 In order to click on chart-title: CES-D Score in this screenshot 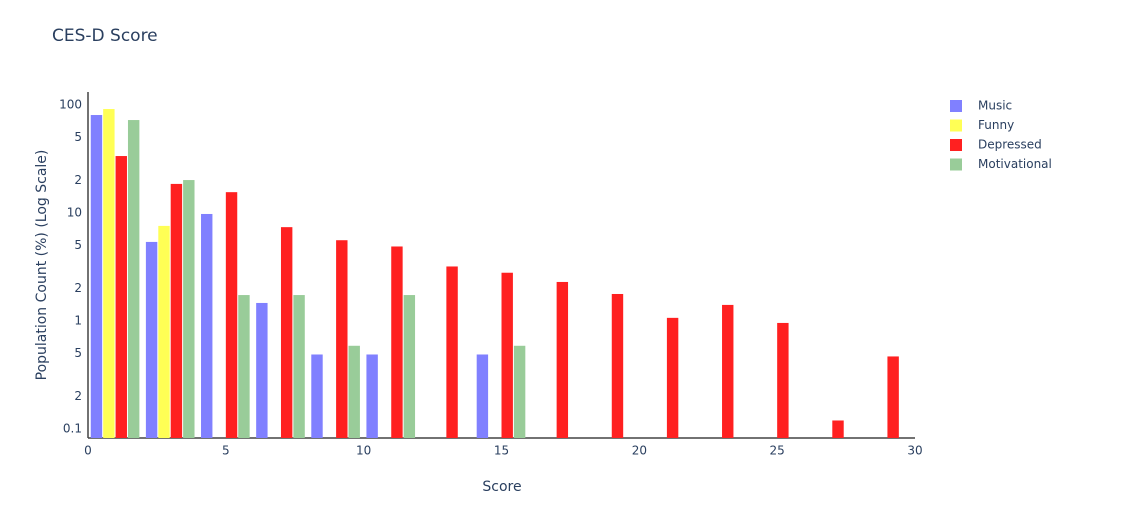, I will do `click(105, 36)`.